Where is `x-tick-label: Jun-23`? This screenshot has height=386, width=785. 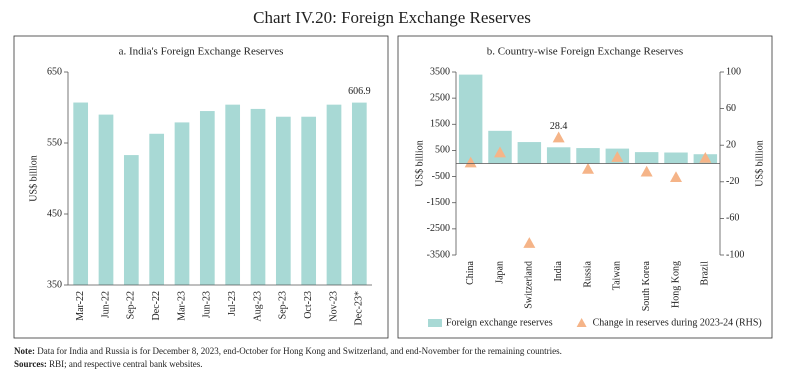
x-tick-label: Jun-23 is located at coordinates (207, 304).